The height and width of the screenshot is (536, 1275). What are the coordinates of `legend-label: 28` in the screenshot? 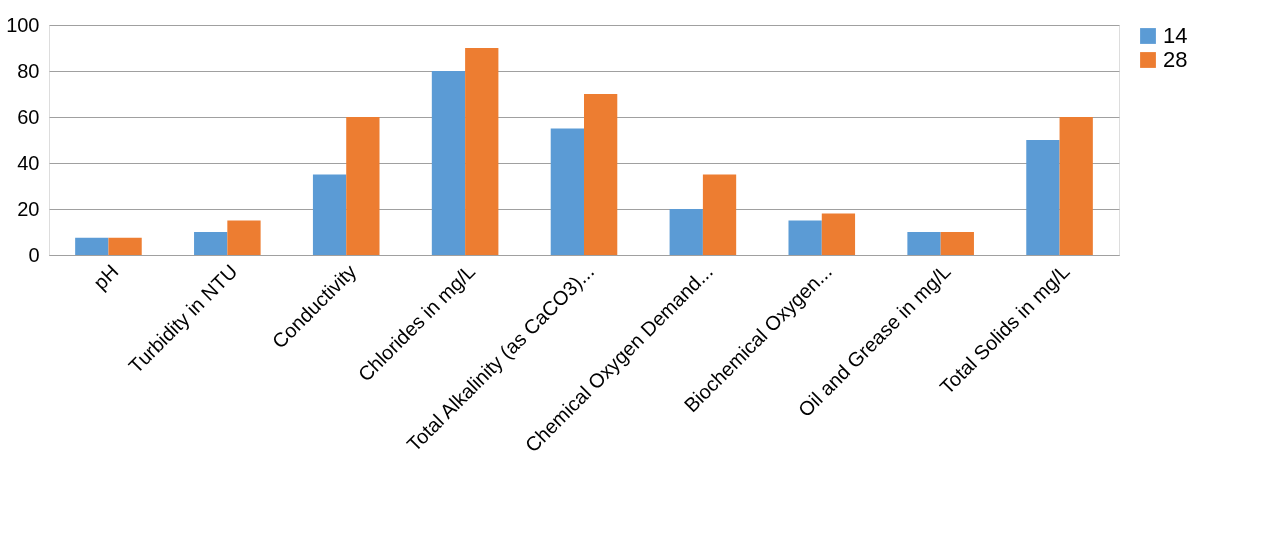 It's located at (1175, 59).